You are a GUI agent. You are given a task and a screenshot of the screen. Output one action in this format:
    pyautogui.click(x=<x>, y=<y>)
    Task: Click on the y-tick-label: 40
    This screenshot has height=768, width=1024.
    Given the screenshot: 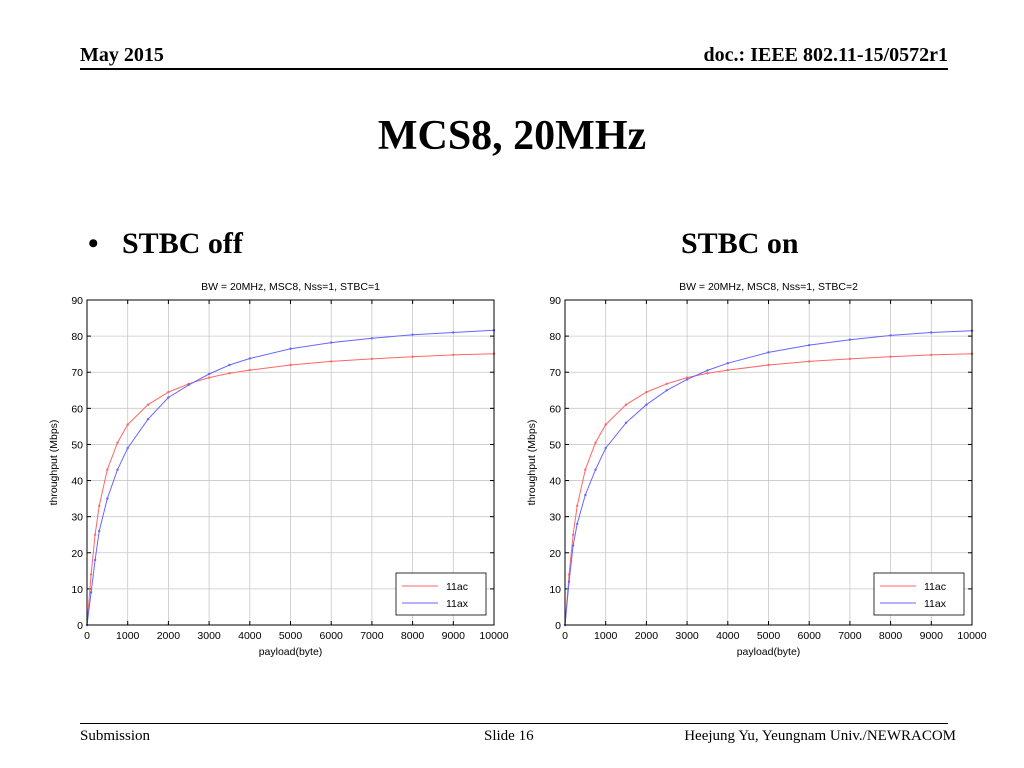 What is the action you would take?
    pyautogui.click(x=77, y=482)
    